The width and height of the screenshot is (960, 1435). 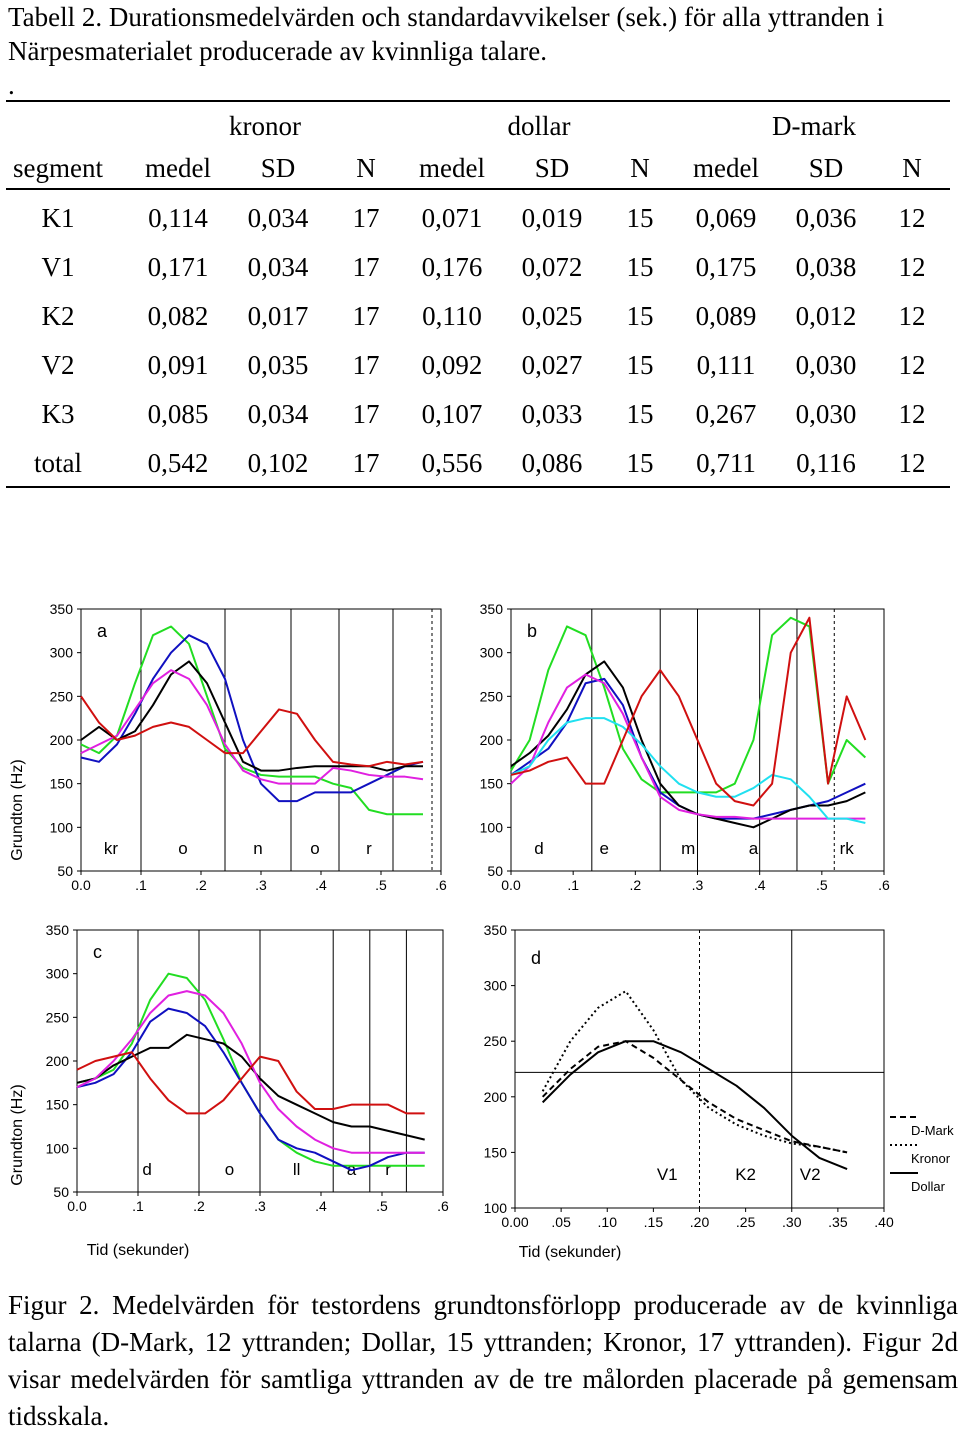 I want to click on segment-label: rk, so click(x=847, y=848).